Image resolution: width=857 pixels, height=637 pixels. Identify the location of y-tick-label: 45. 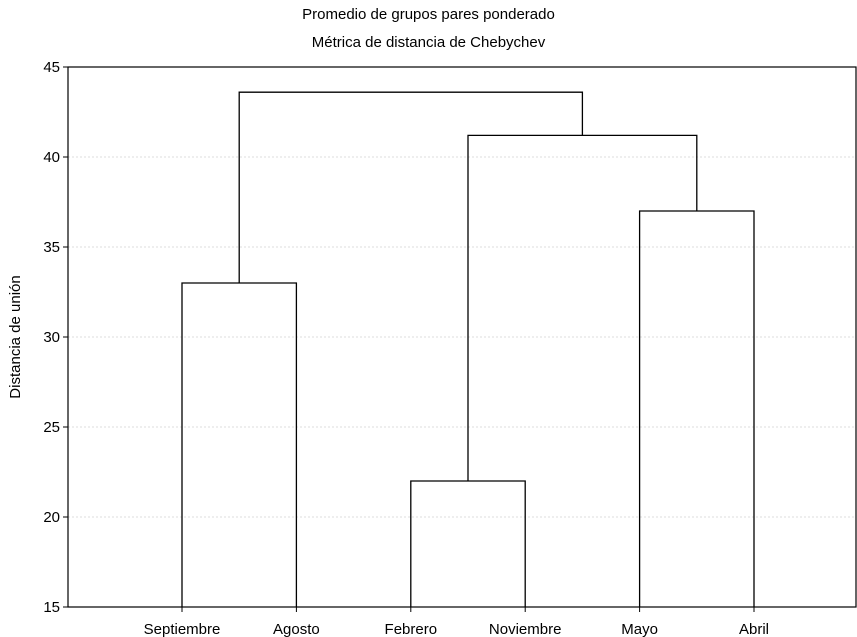
(51, 67).